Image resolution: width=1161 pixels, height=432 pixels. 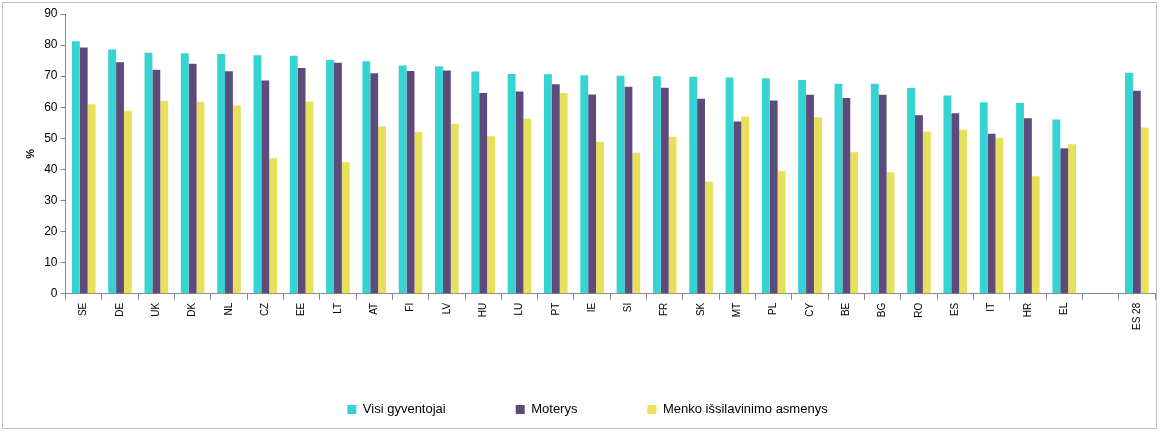 I want to click on x-tick-label: CZ, so click(x=265, y=309).